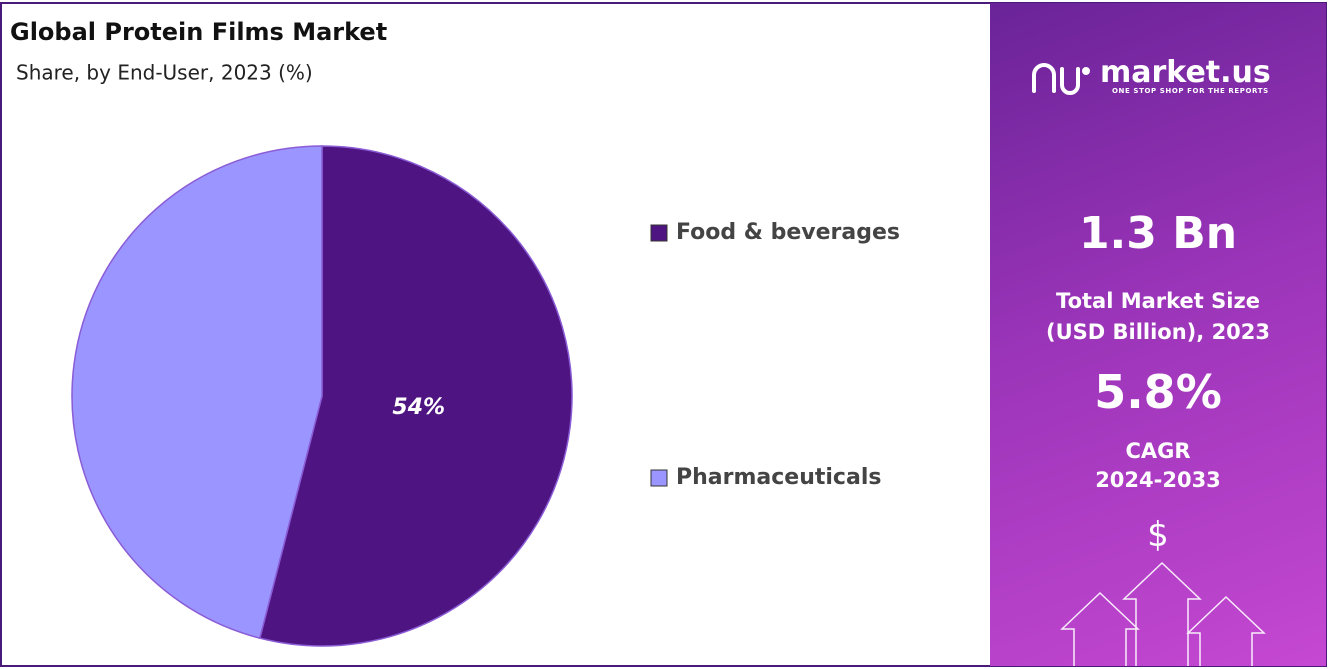 This screenshot has width=1328, height=669. Describe the element at coordinates (1158, 233) in the screenshot. I see `market-size: 1.3 Bn` at that location.